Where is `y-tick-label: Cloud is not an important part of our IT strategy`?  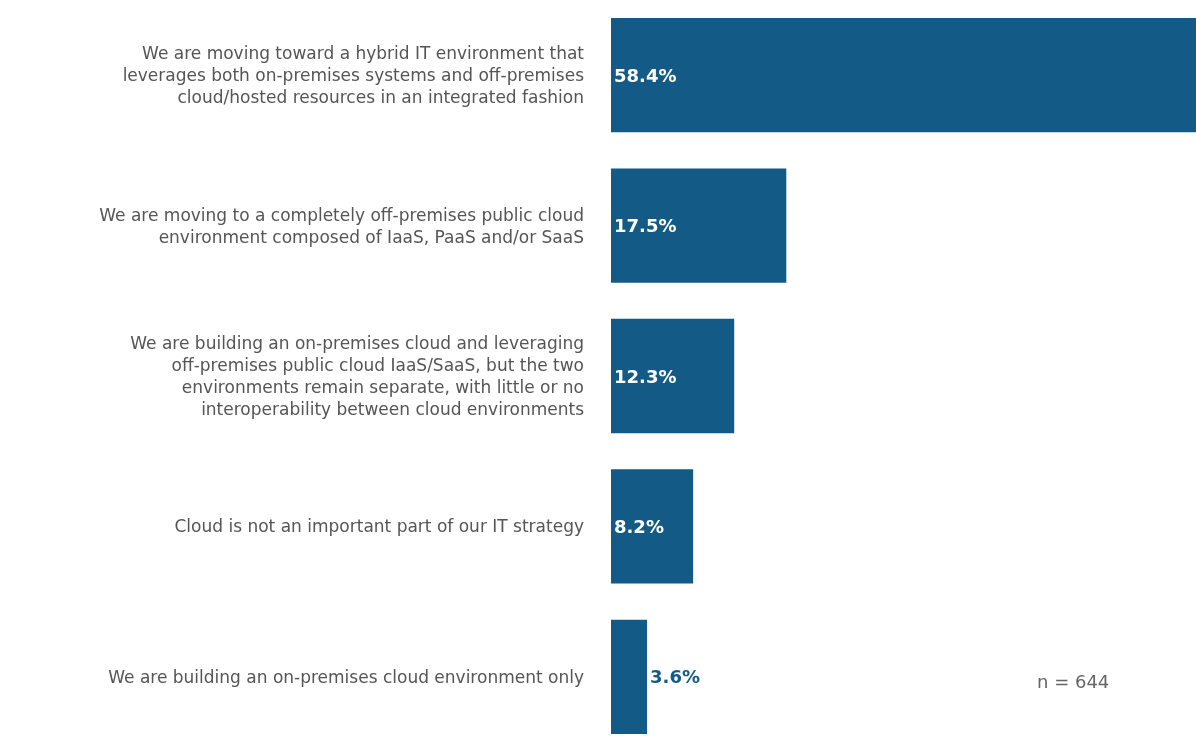
y-tick-label: Cloud is not an important part of our IT strategy is located at coordinates (379, 526).